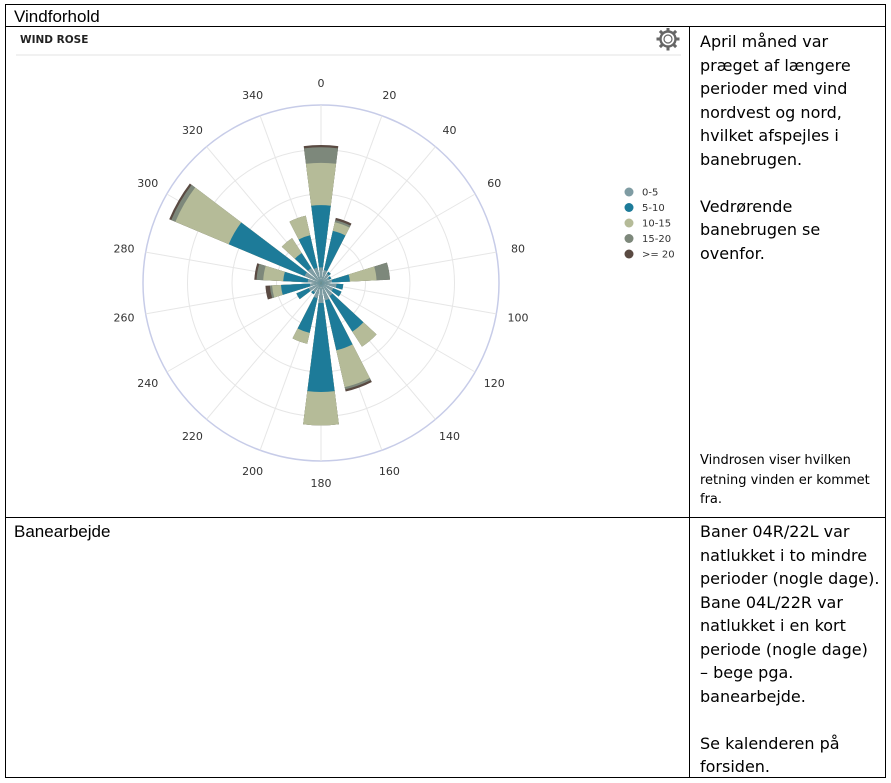  I want to click on angle-label: 240, so click(147, 383).